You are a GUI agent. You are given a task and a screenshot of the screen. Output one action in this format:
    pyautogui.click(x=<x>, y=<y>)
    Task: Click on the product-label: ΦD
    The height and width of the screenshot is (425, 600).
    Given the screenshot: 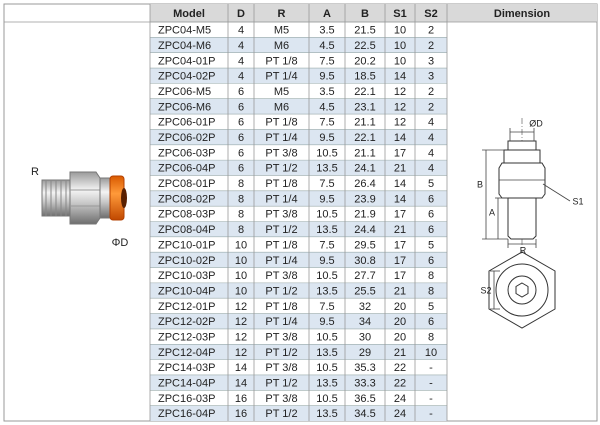 What is the action you would take?
    pyautogui.click(x=120, y=243)
    